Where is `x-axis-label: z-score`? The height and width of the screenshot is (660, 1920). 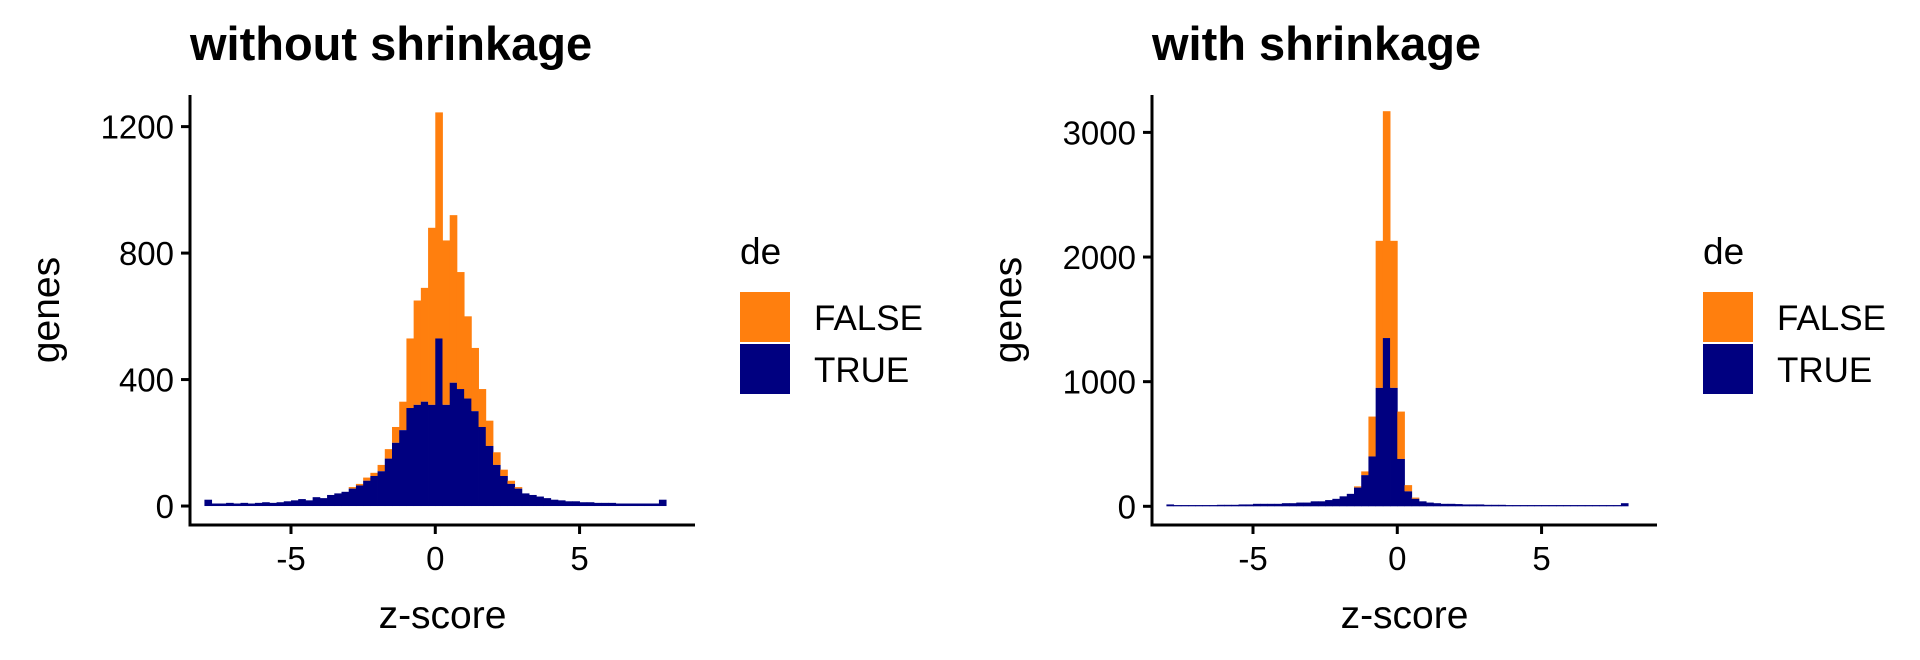
x-axis-label: z-score is located at coordinates (443, 615).